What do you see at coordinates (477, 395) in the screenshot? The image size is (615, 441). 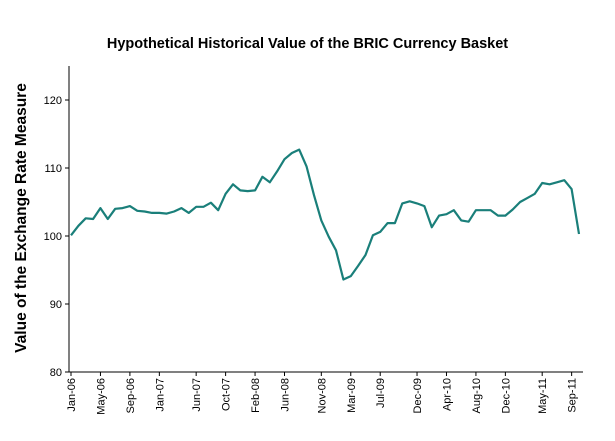 I see `x-tick-label: Aug-10` at bounding box center [477, 395].